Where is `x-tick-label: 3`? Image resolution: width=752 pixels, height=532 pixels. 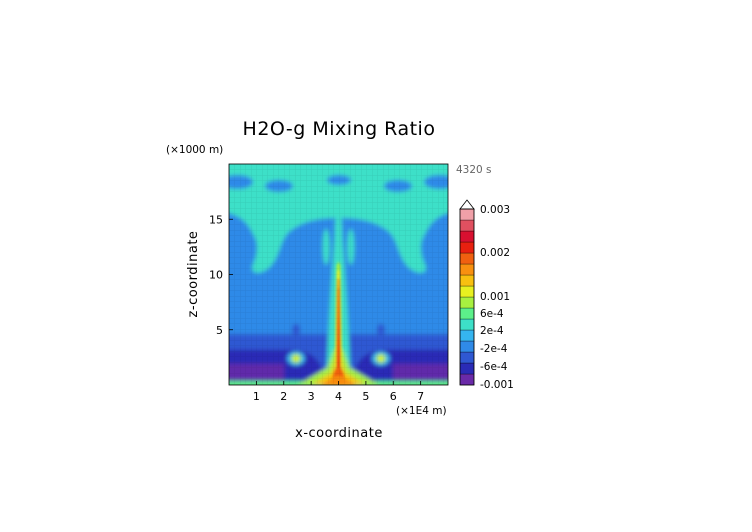
x-tick-label: 3 is located at coordinates (311, 396).